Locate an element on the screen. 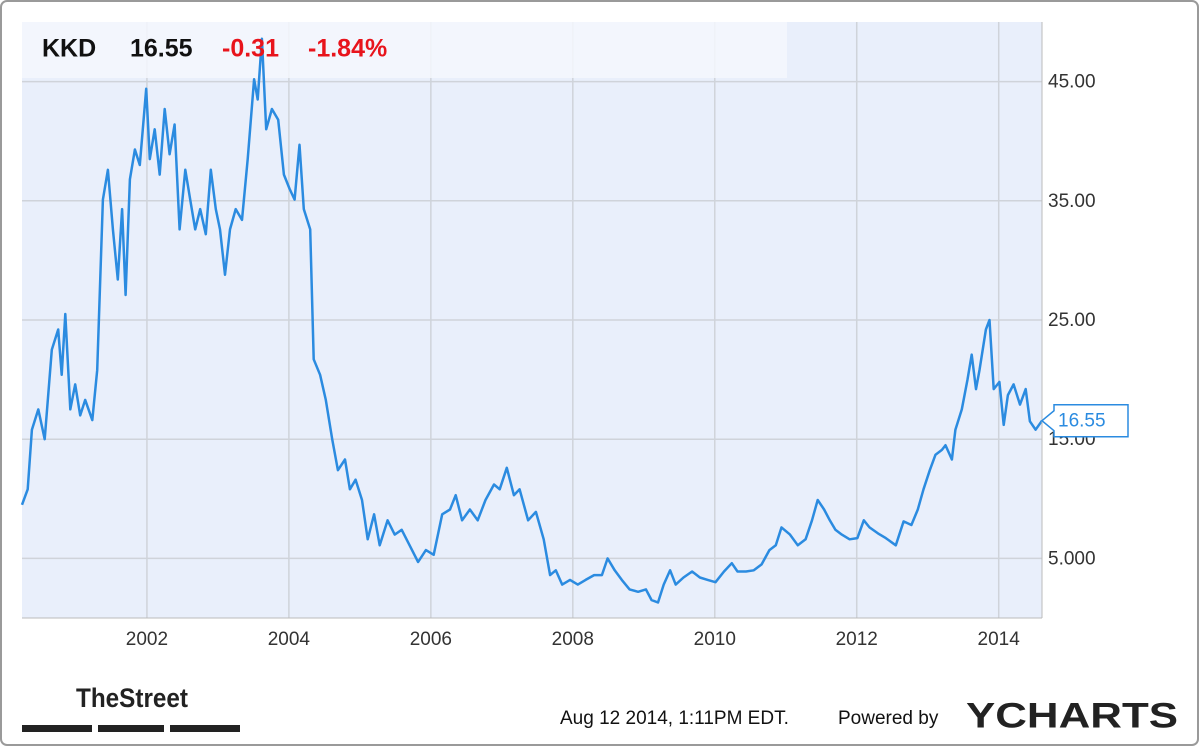 The image size is (1200, 747). x-tick-label: 2008 is located at coordinates (573, 639).